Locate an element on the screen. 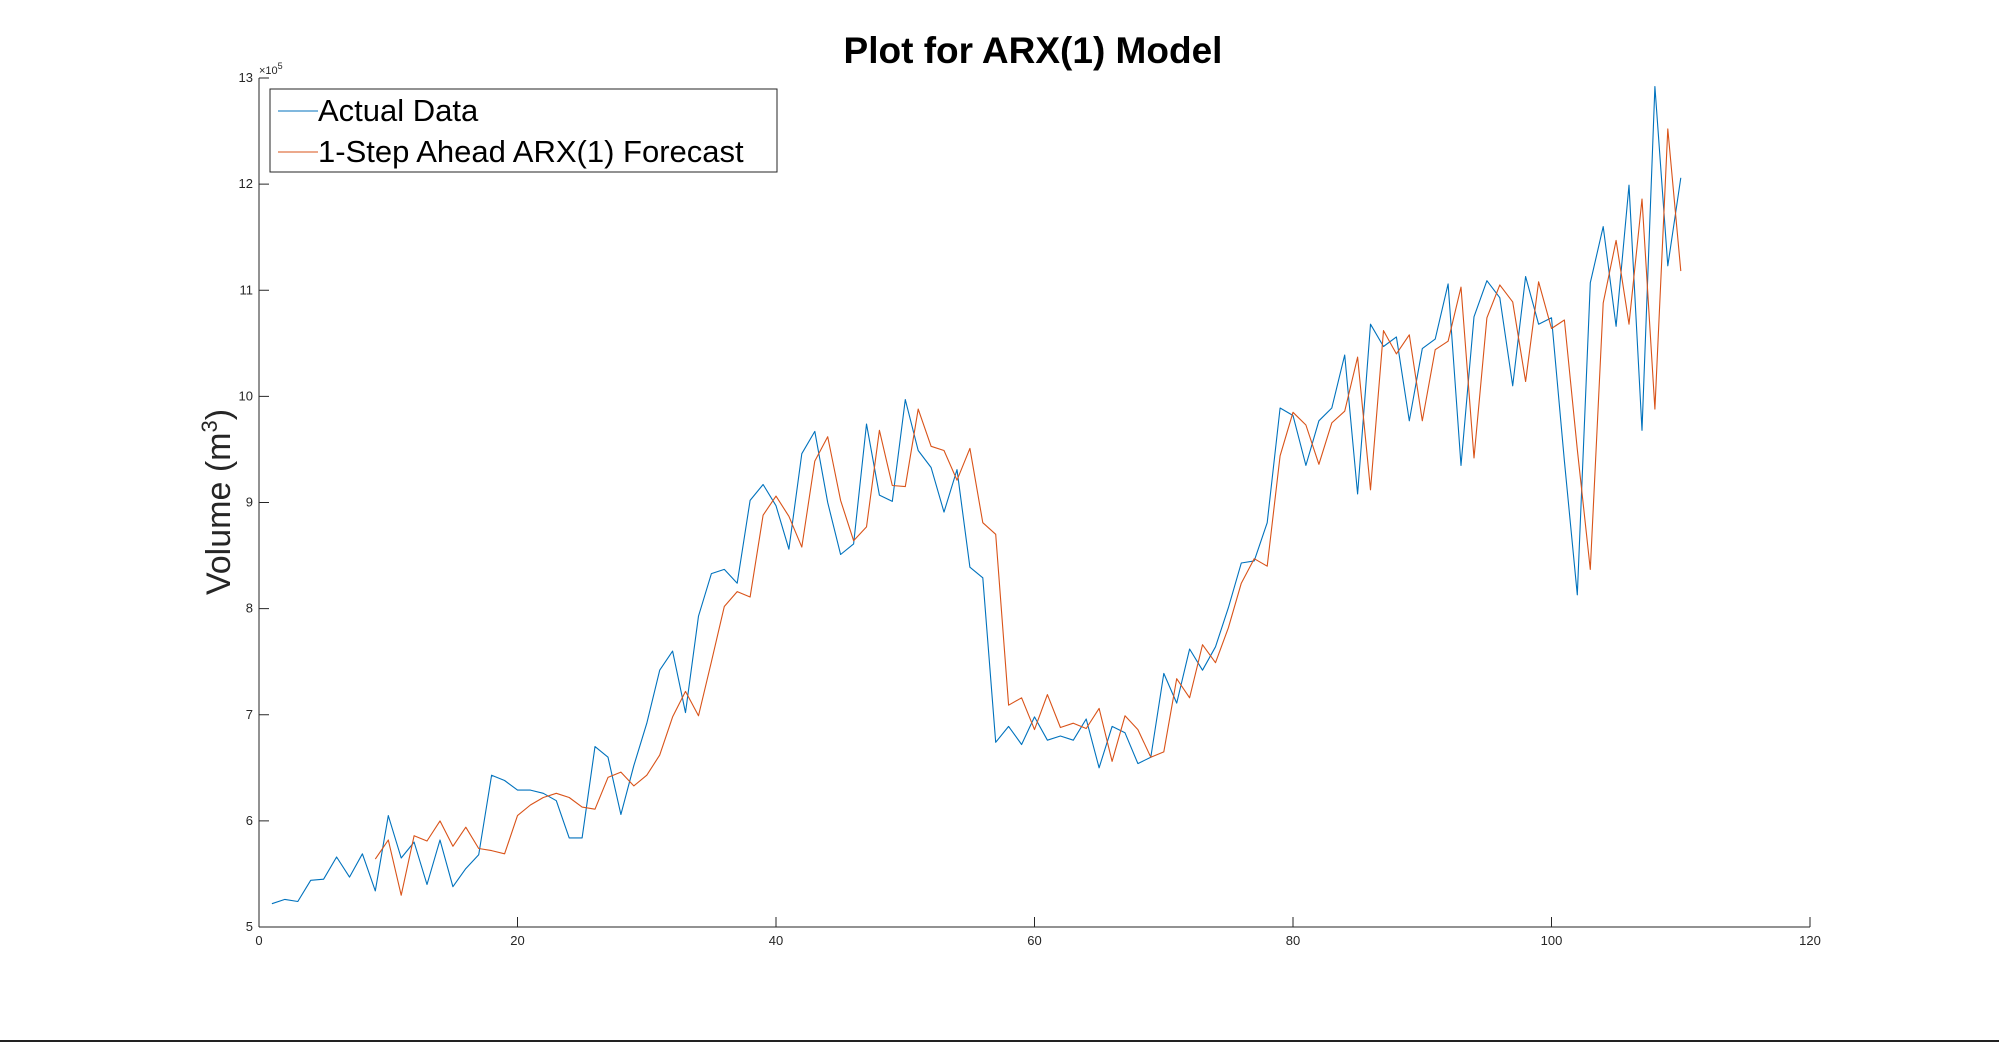 Image resolution: width=1999 pixels, height=1042 pixels. x-ticks: 0 20 40 60 80 100 120 is located at coordinates (1038, 932).